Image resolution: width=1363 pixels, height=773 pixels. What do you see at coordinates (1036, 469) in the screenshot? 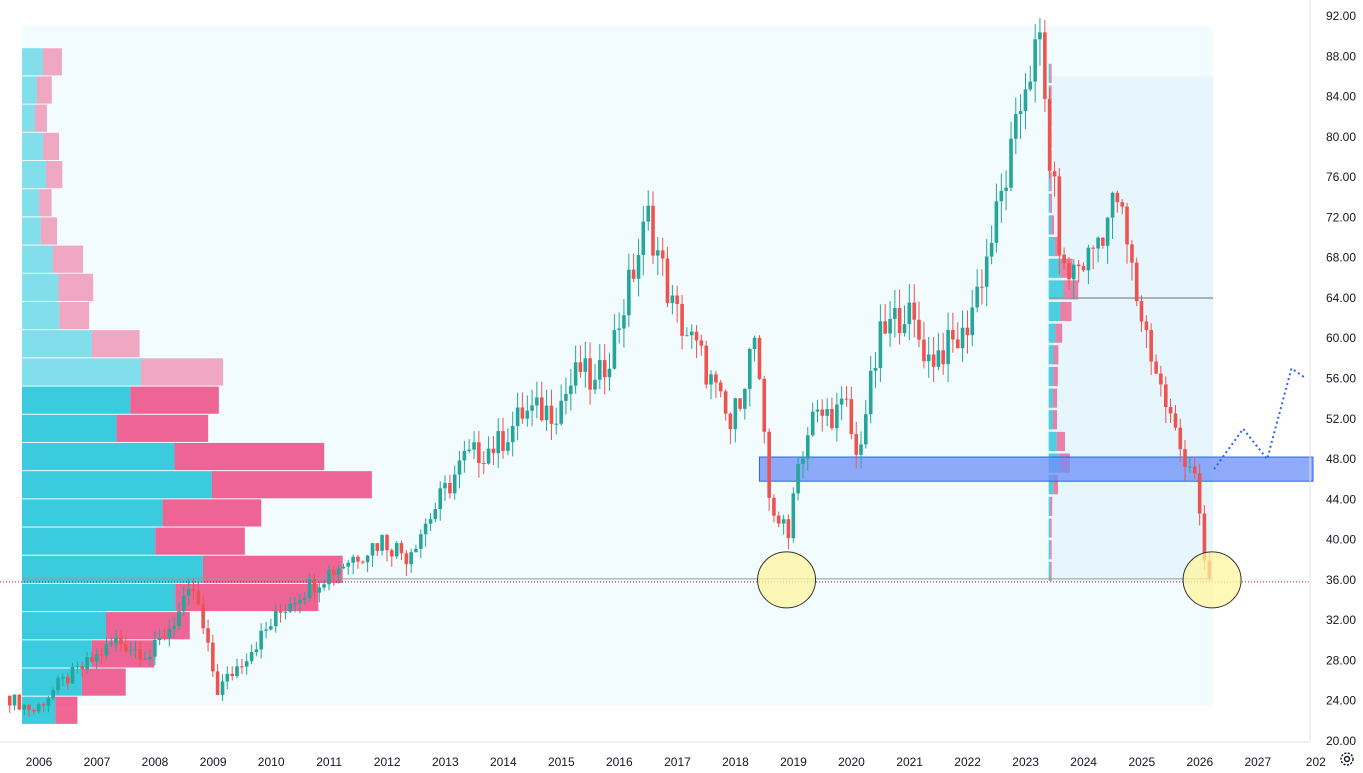
I see `support-zone` at bounding box center [1036, 469].